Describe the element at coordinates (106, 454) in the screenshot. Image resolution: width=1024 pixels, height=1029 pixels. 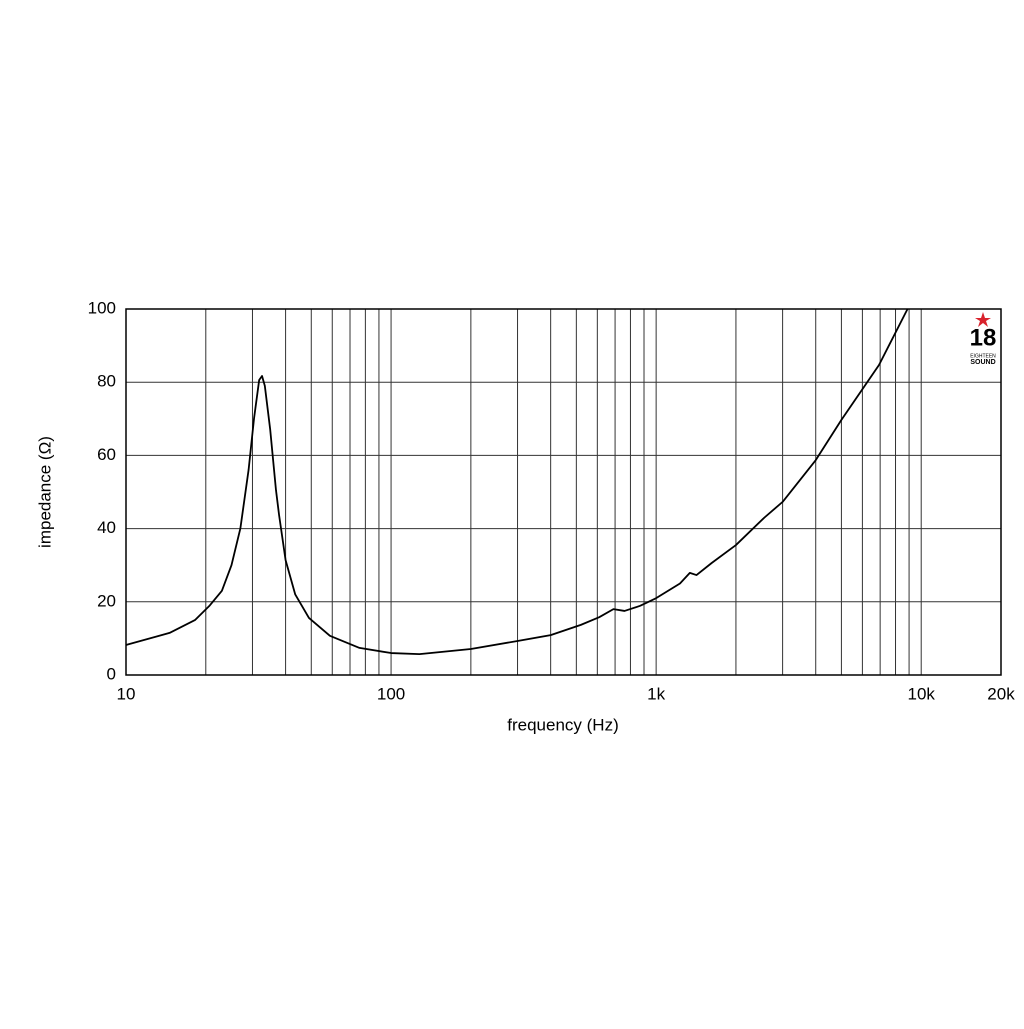
I see `y-tick-label: 60` at that location.